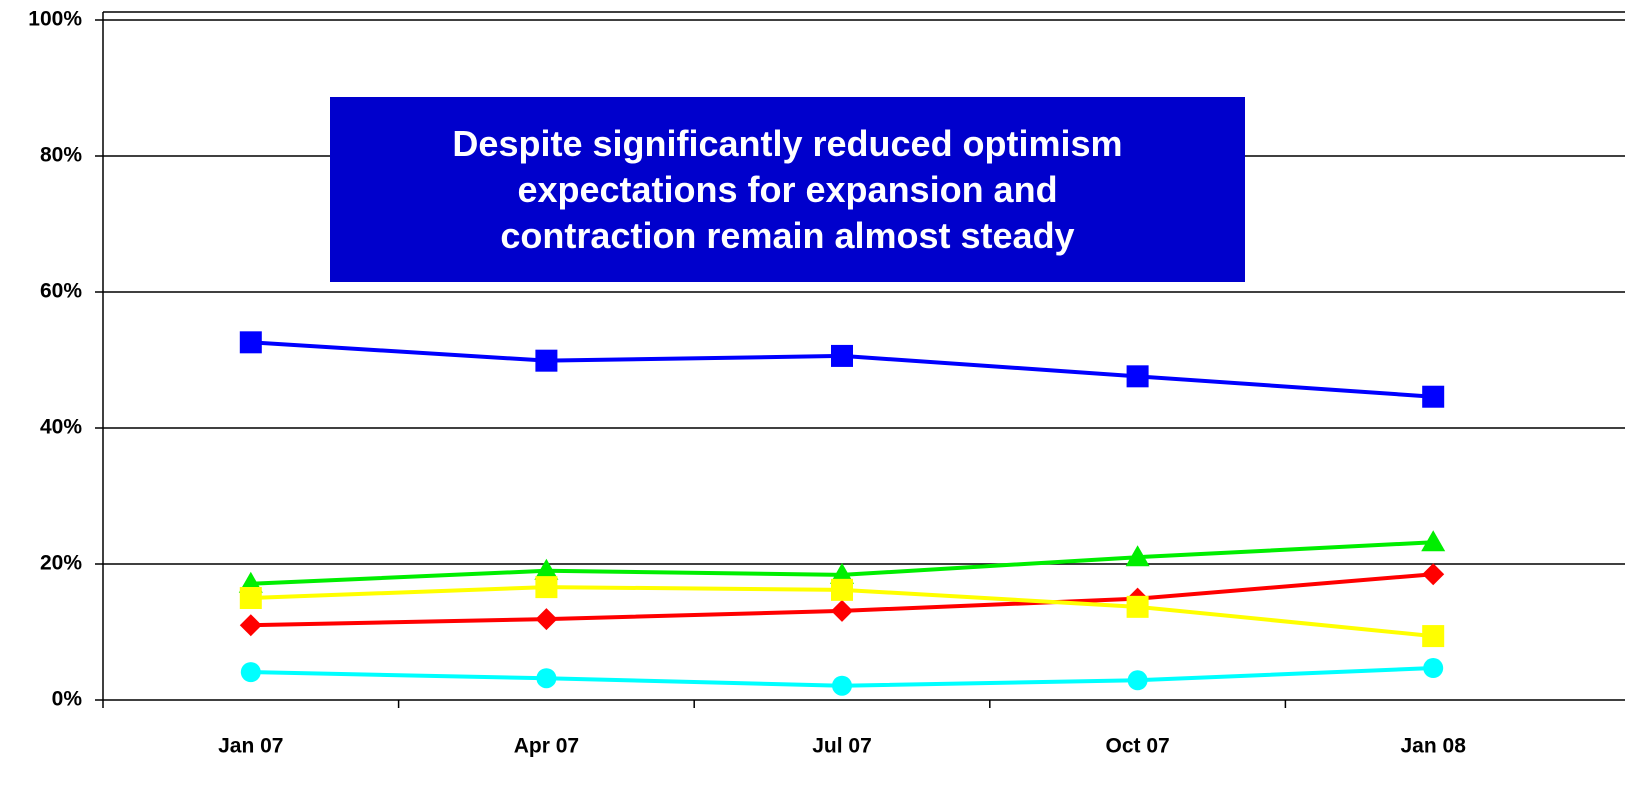  Describe the element at coordinates (1434, 746) in the screenshot. I see `x-tick-label: Jan 08` at that location.